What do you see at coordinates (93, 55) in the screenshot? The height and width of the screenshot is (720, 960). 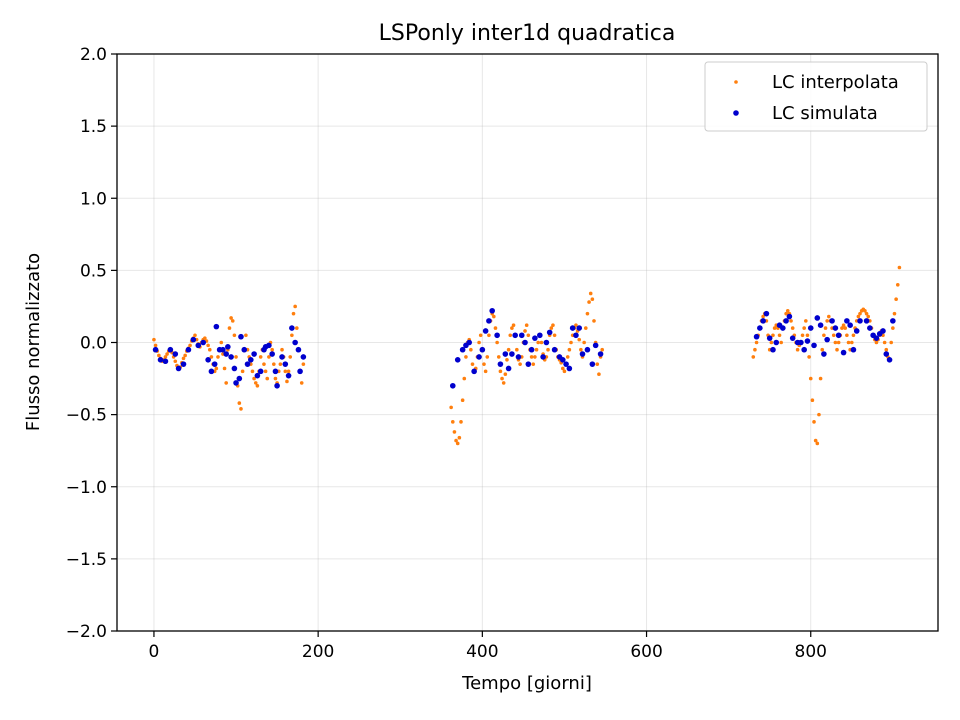 I see `y-tick-label: 2.0` at bounding box center [93, 55].